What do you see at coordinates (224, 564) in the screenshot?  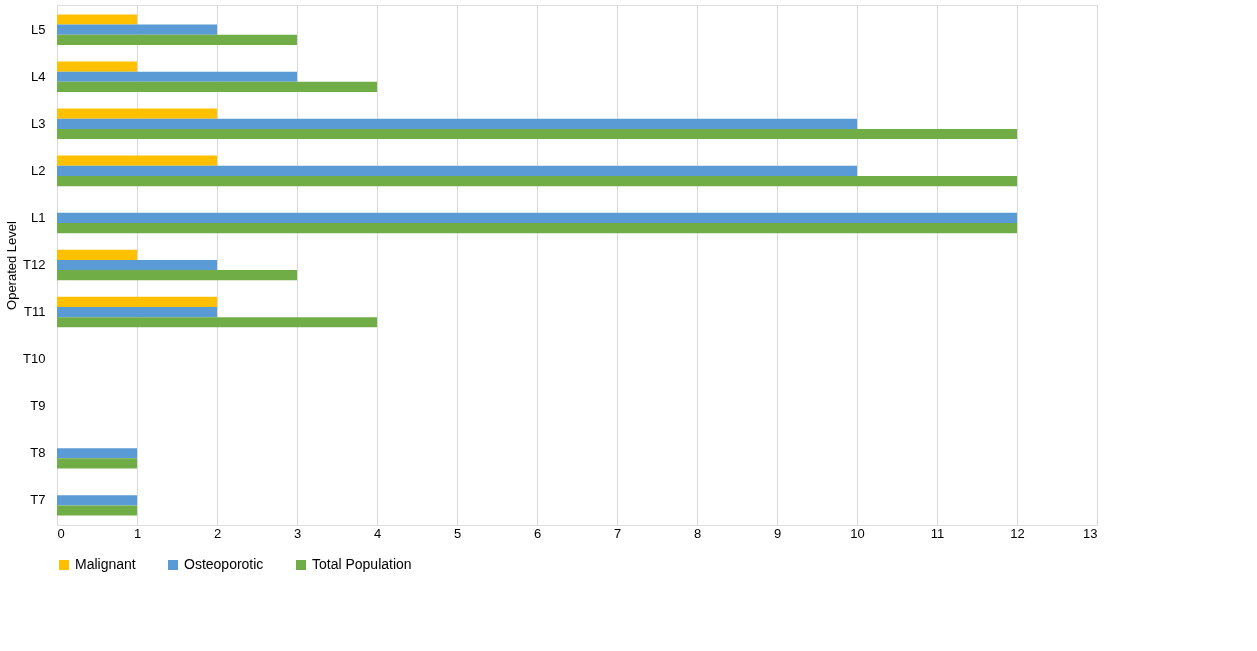 I see `legend-label: Osteoporotic` at bounding box center [224, 564].